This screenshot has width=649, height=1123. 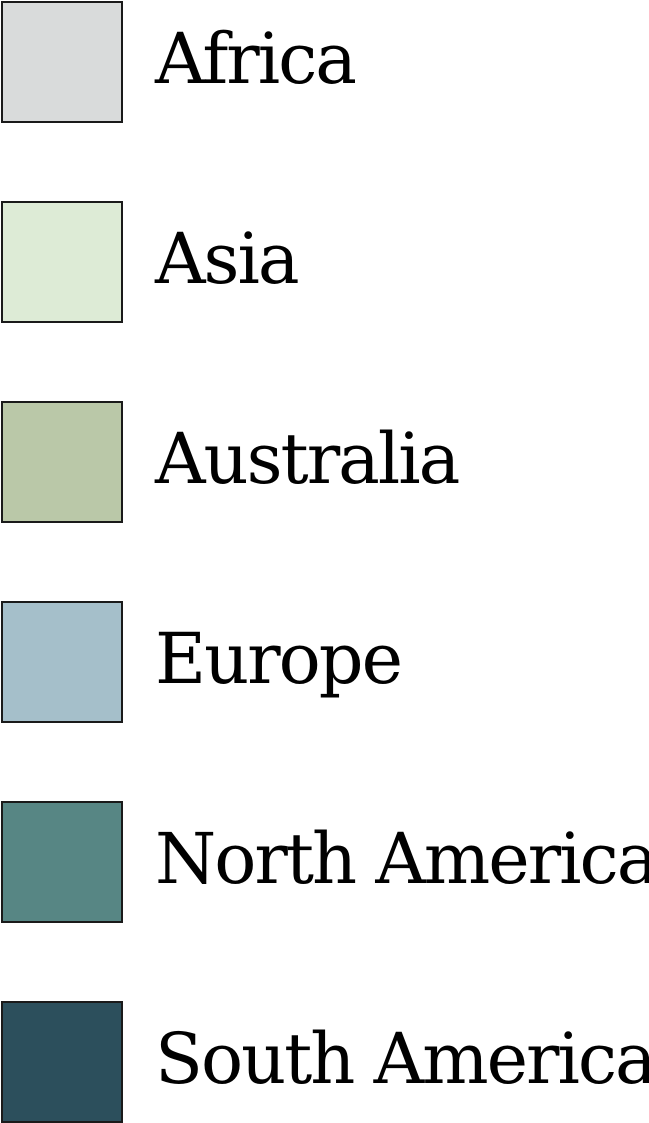 What do you see at coordinates (324, 261) in the screenshot?
I see `legend-item-asia: Asia` at bounding box center [324, 261].